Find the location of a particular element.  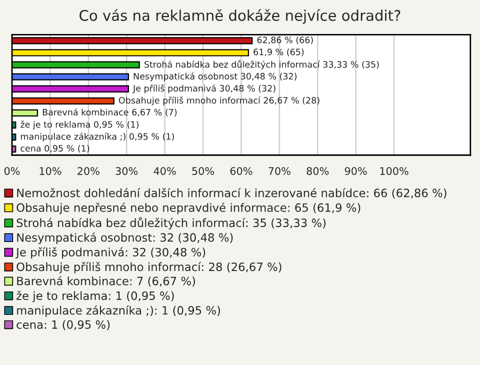

x-tick-label: 70% is located at coordinates (279, 171).